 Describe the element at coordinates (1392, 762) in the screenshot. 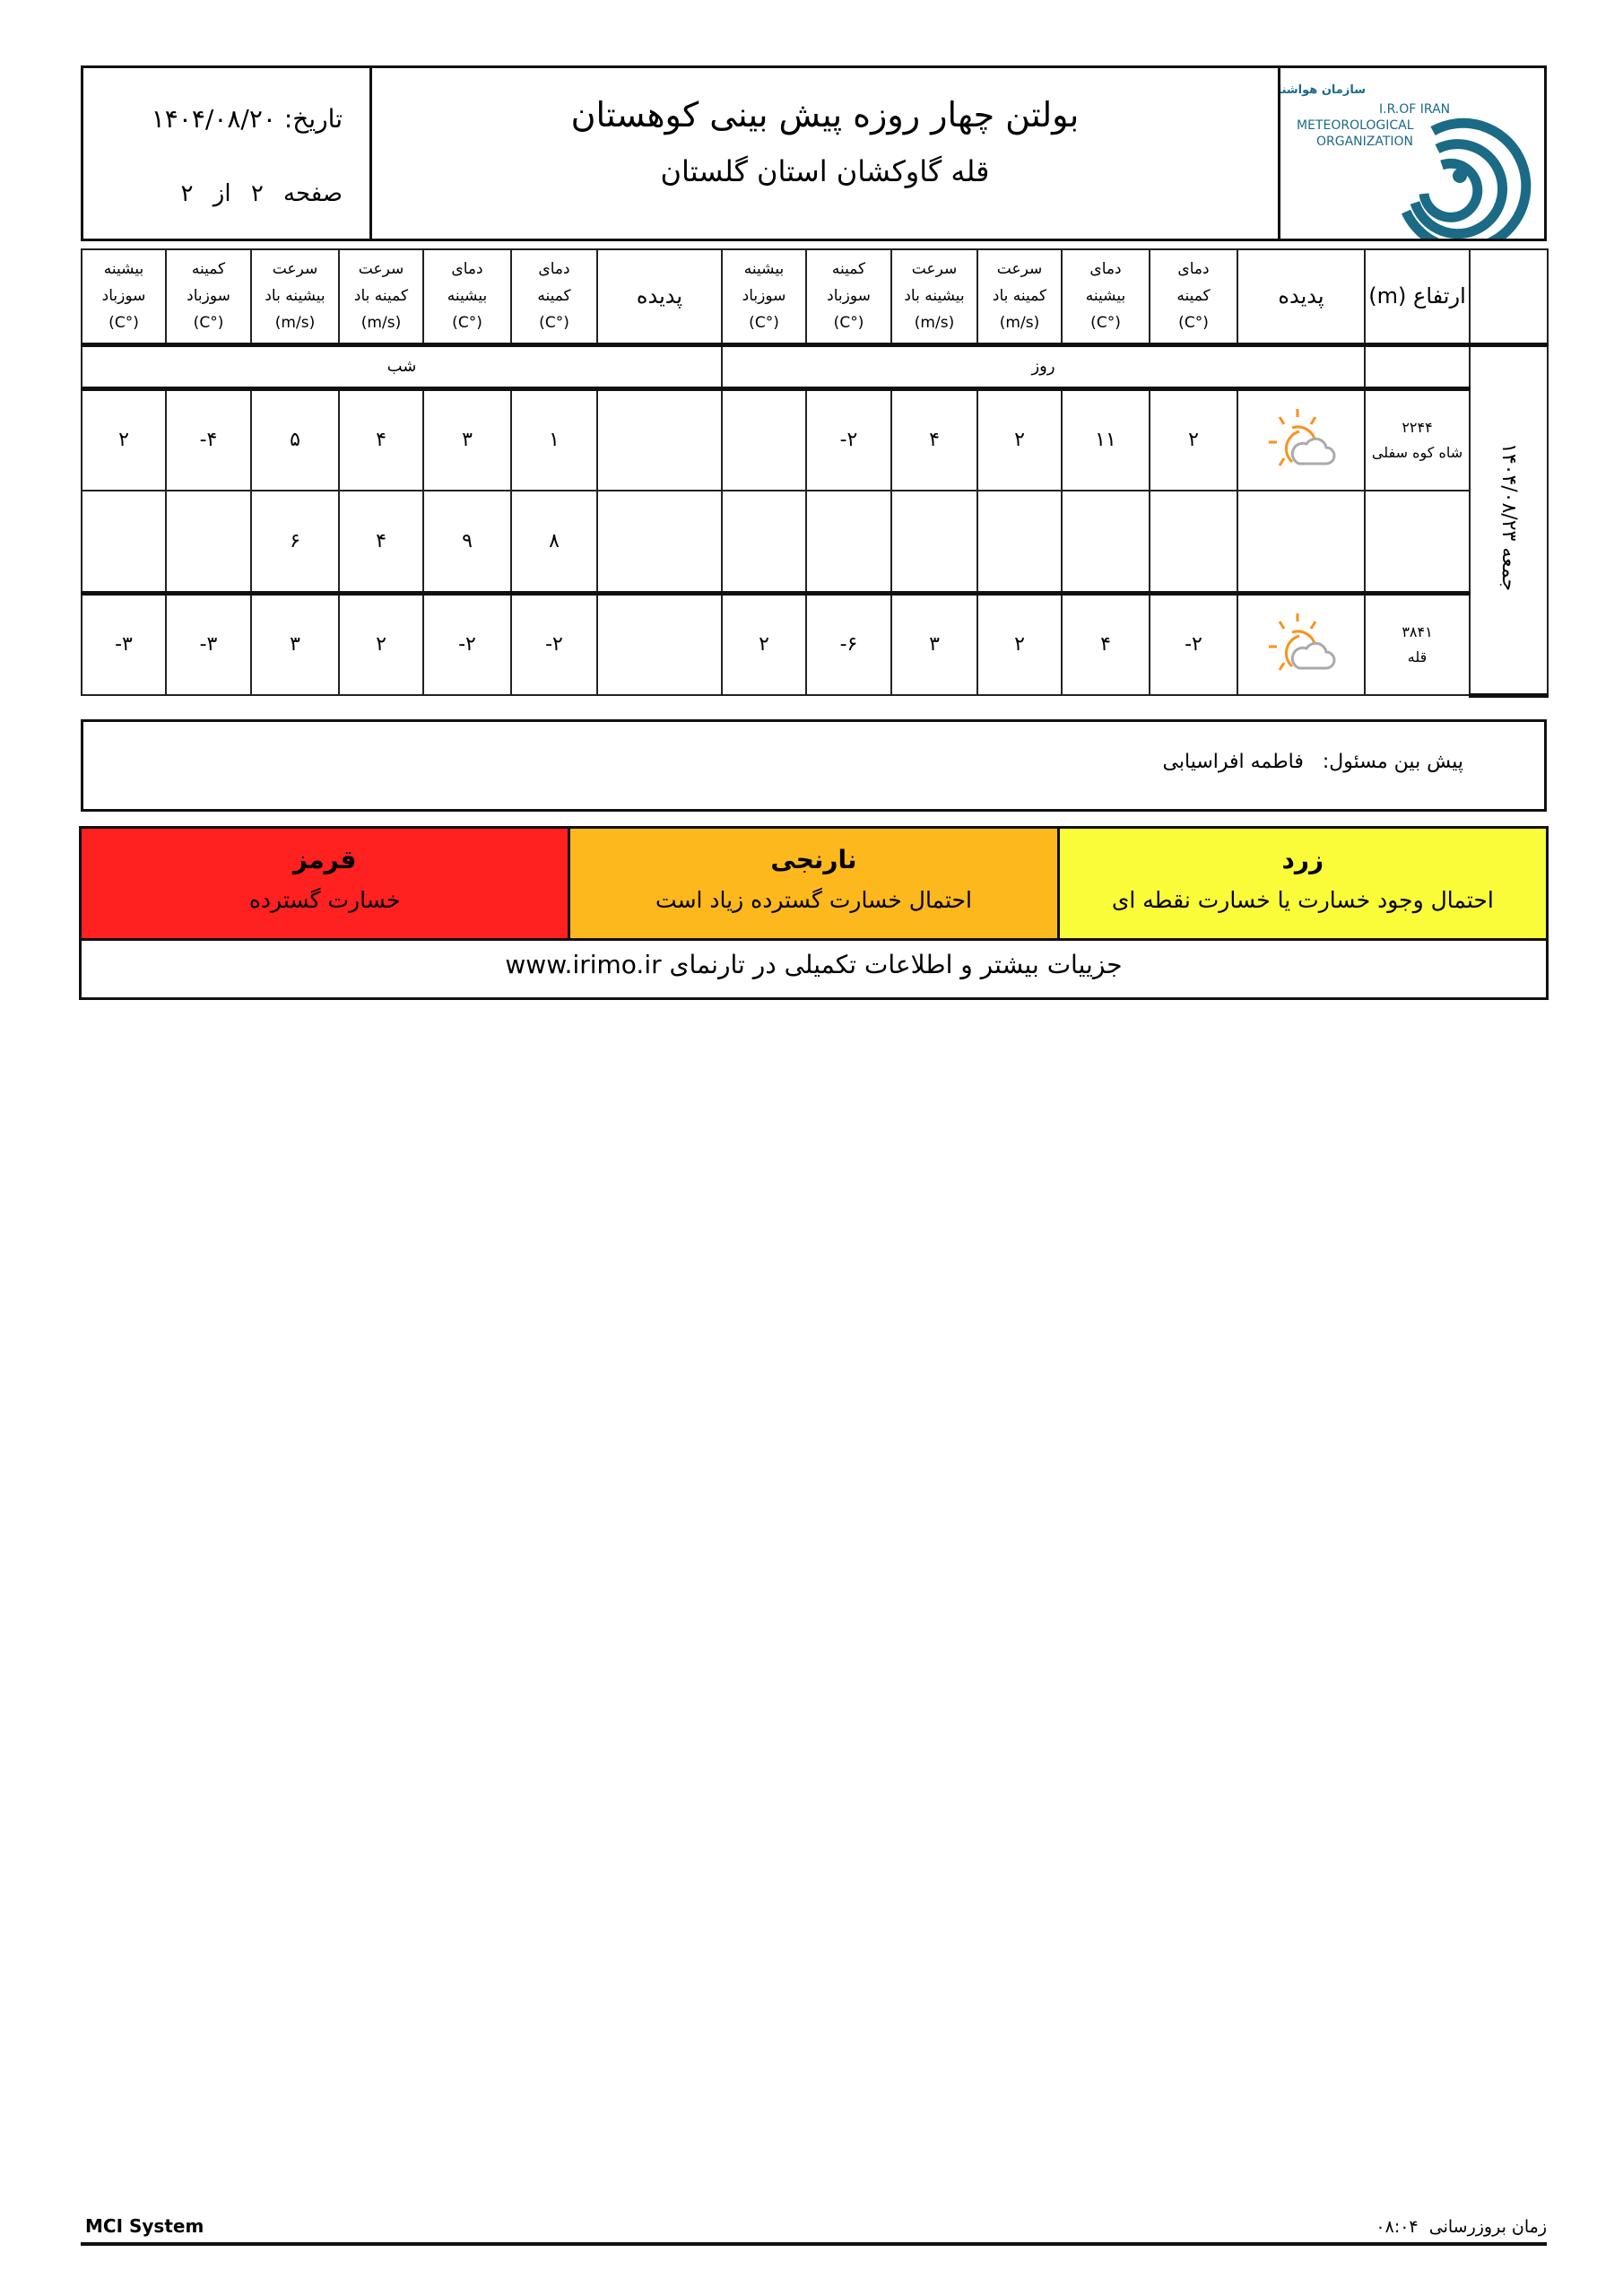

I see `forecaster-label: پیش بین مسئول:` at that location.